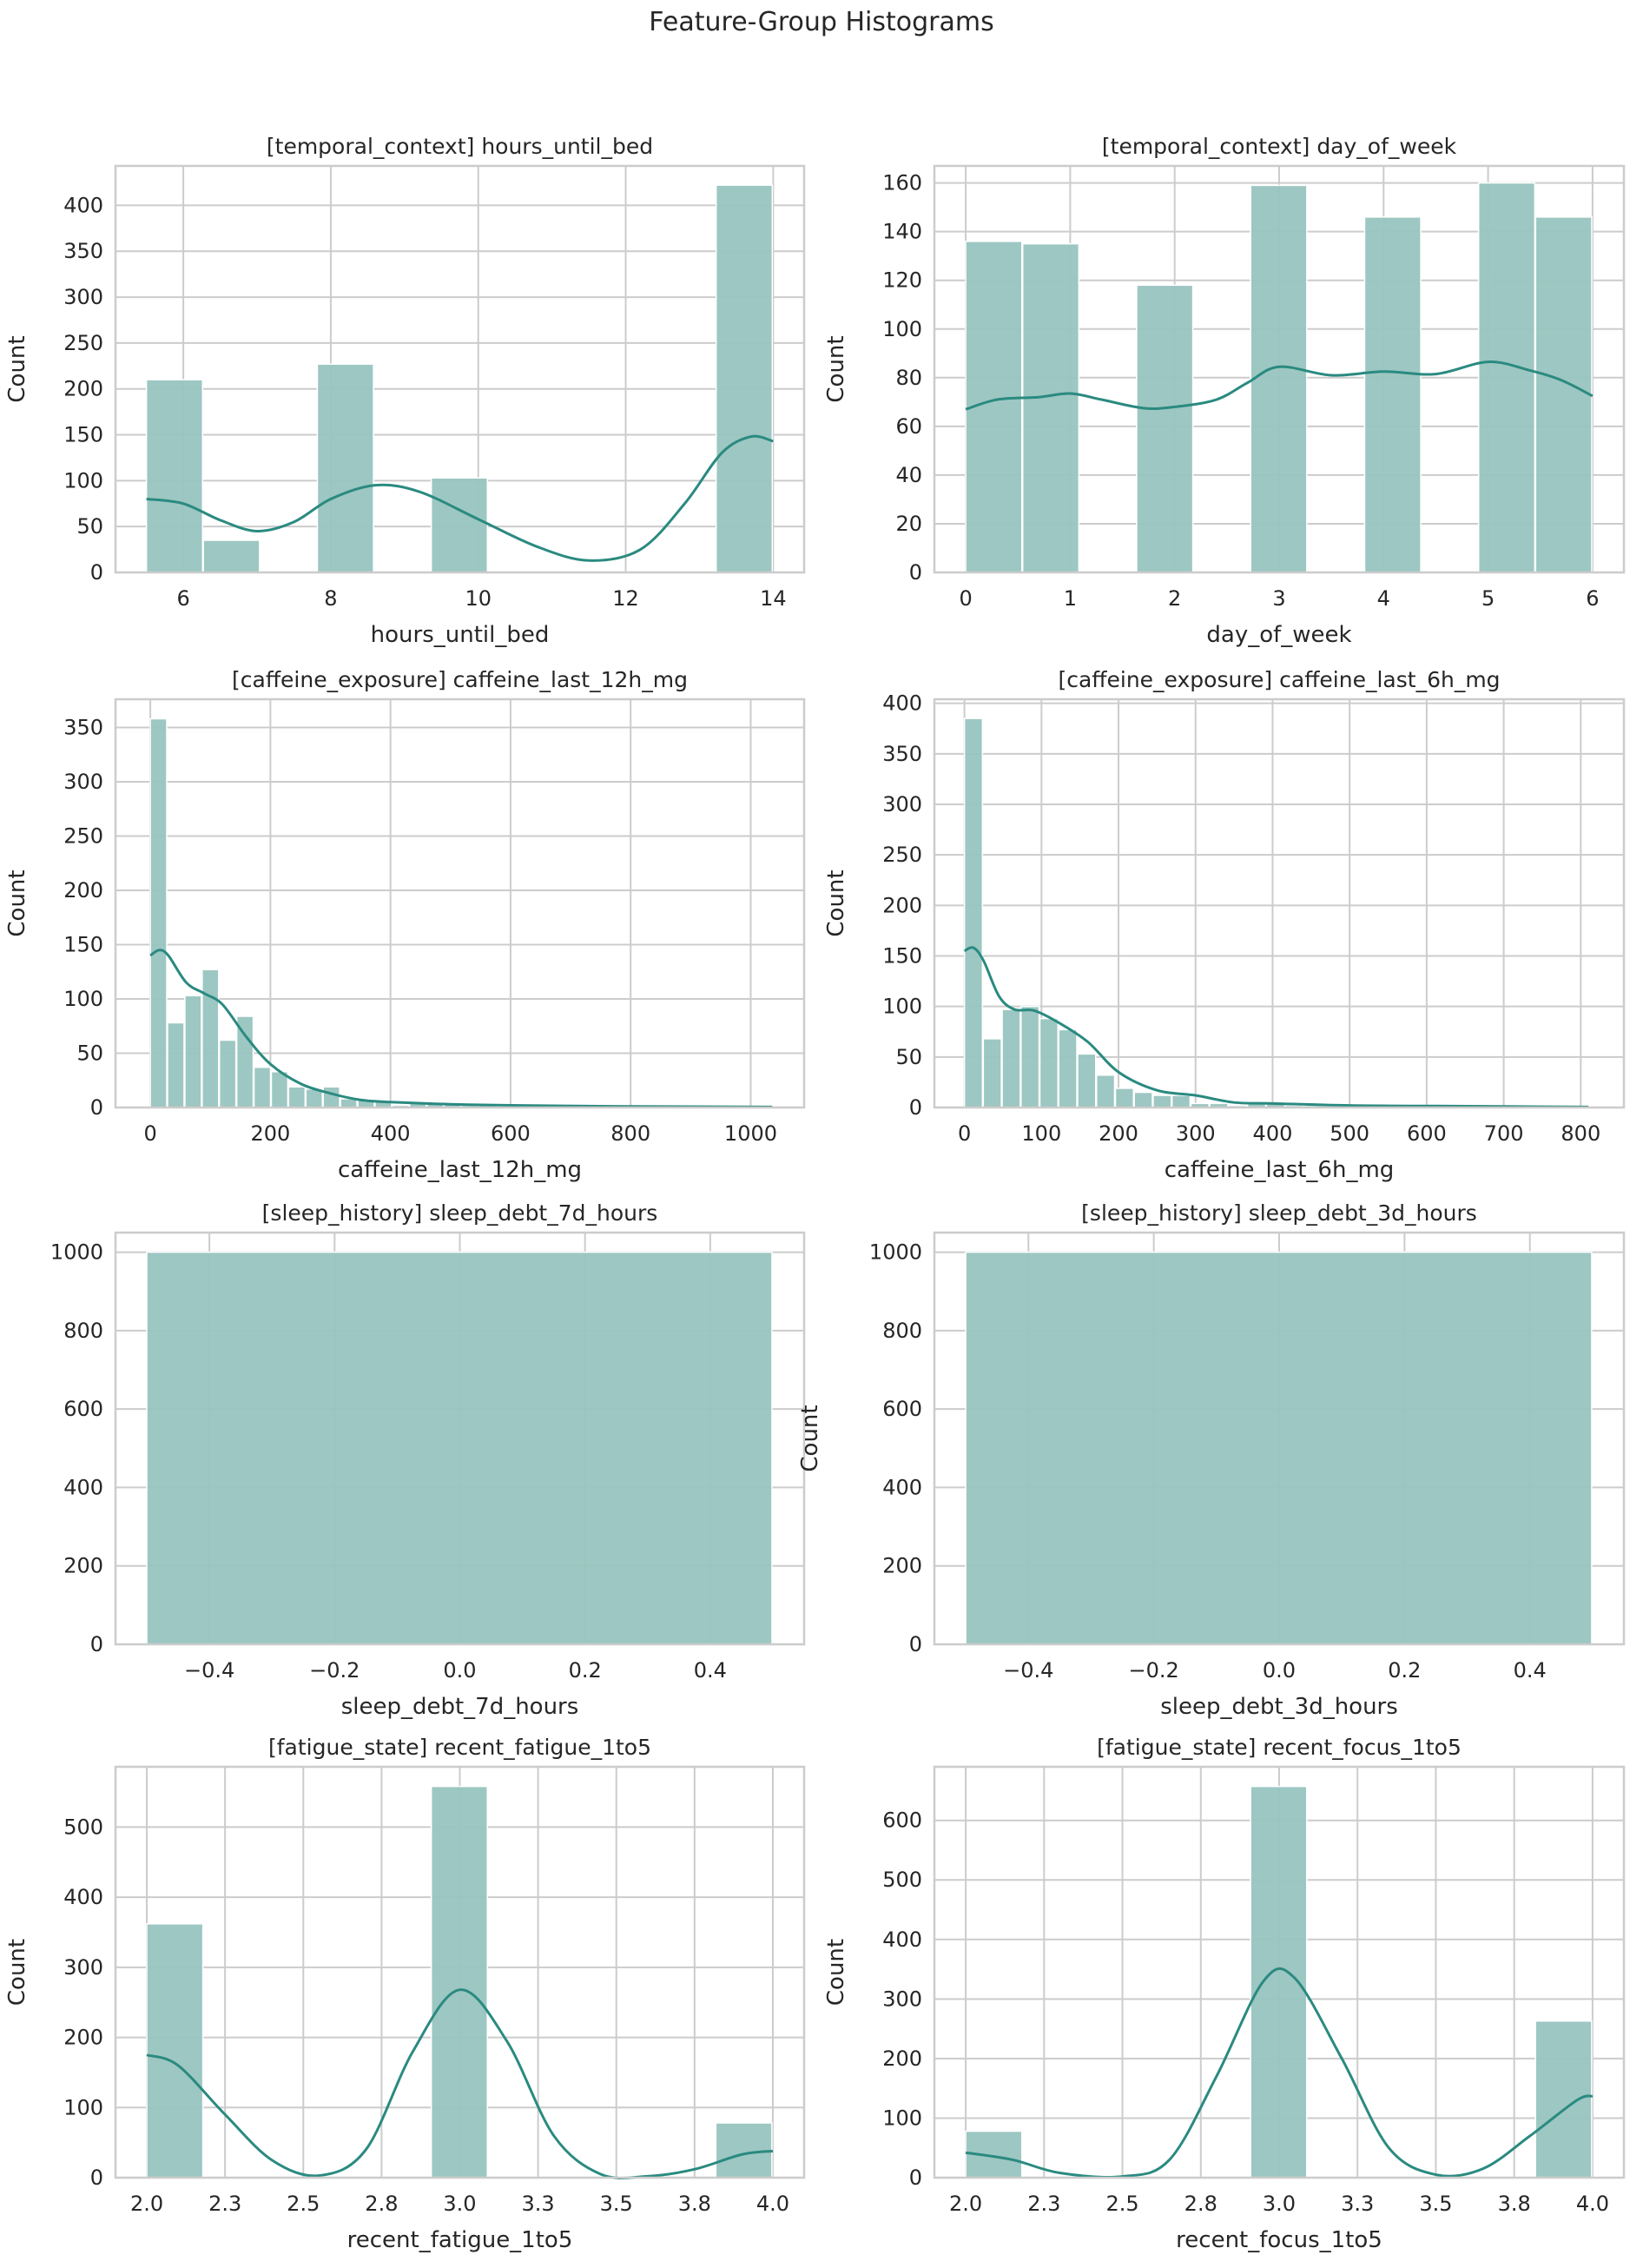 This screenshot has height=2268, width=1643. Describe the element at coordinates (1070, 598) in the screenshot. I see `x-tick-label: 1` at that location.